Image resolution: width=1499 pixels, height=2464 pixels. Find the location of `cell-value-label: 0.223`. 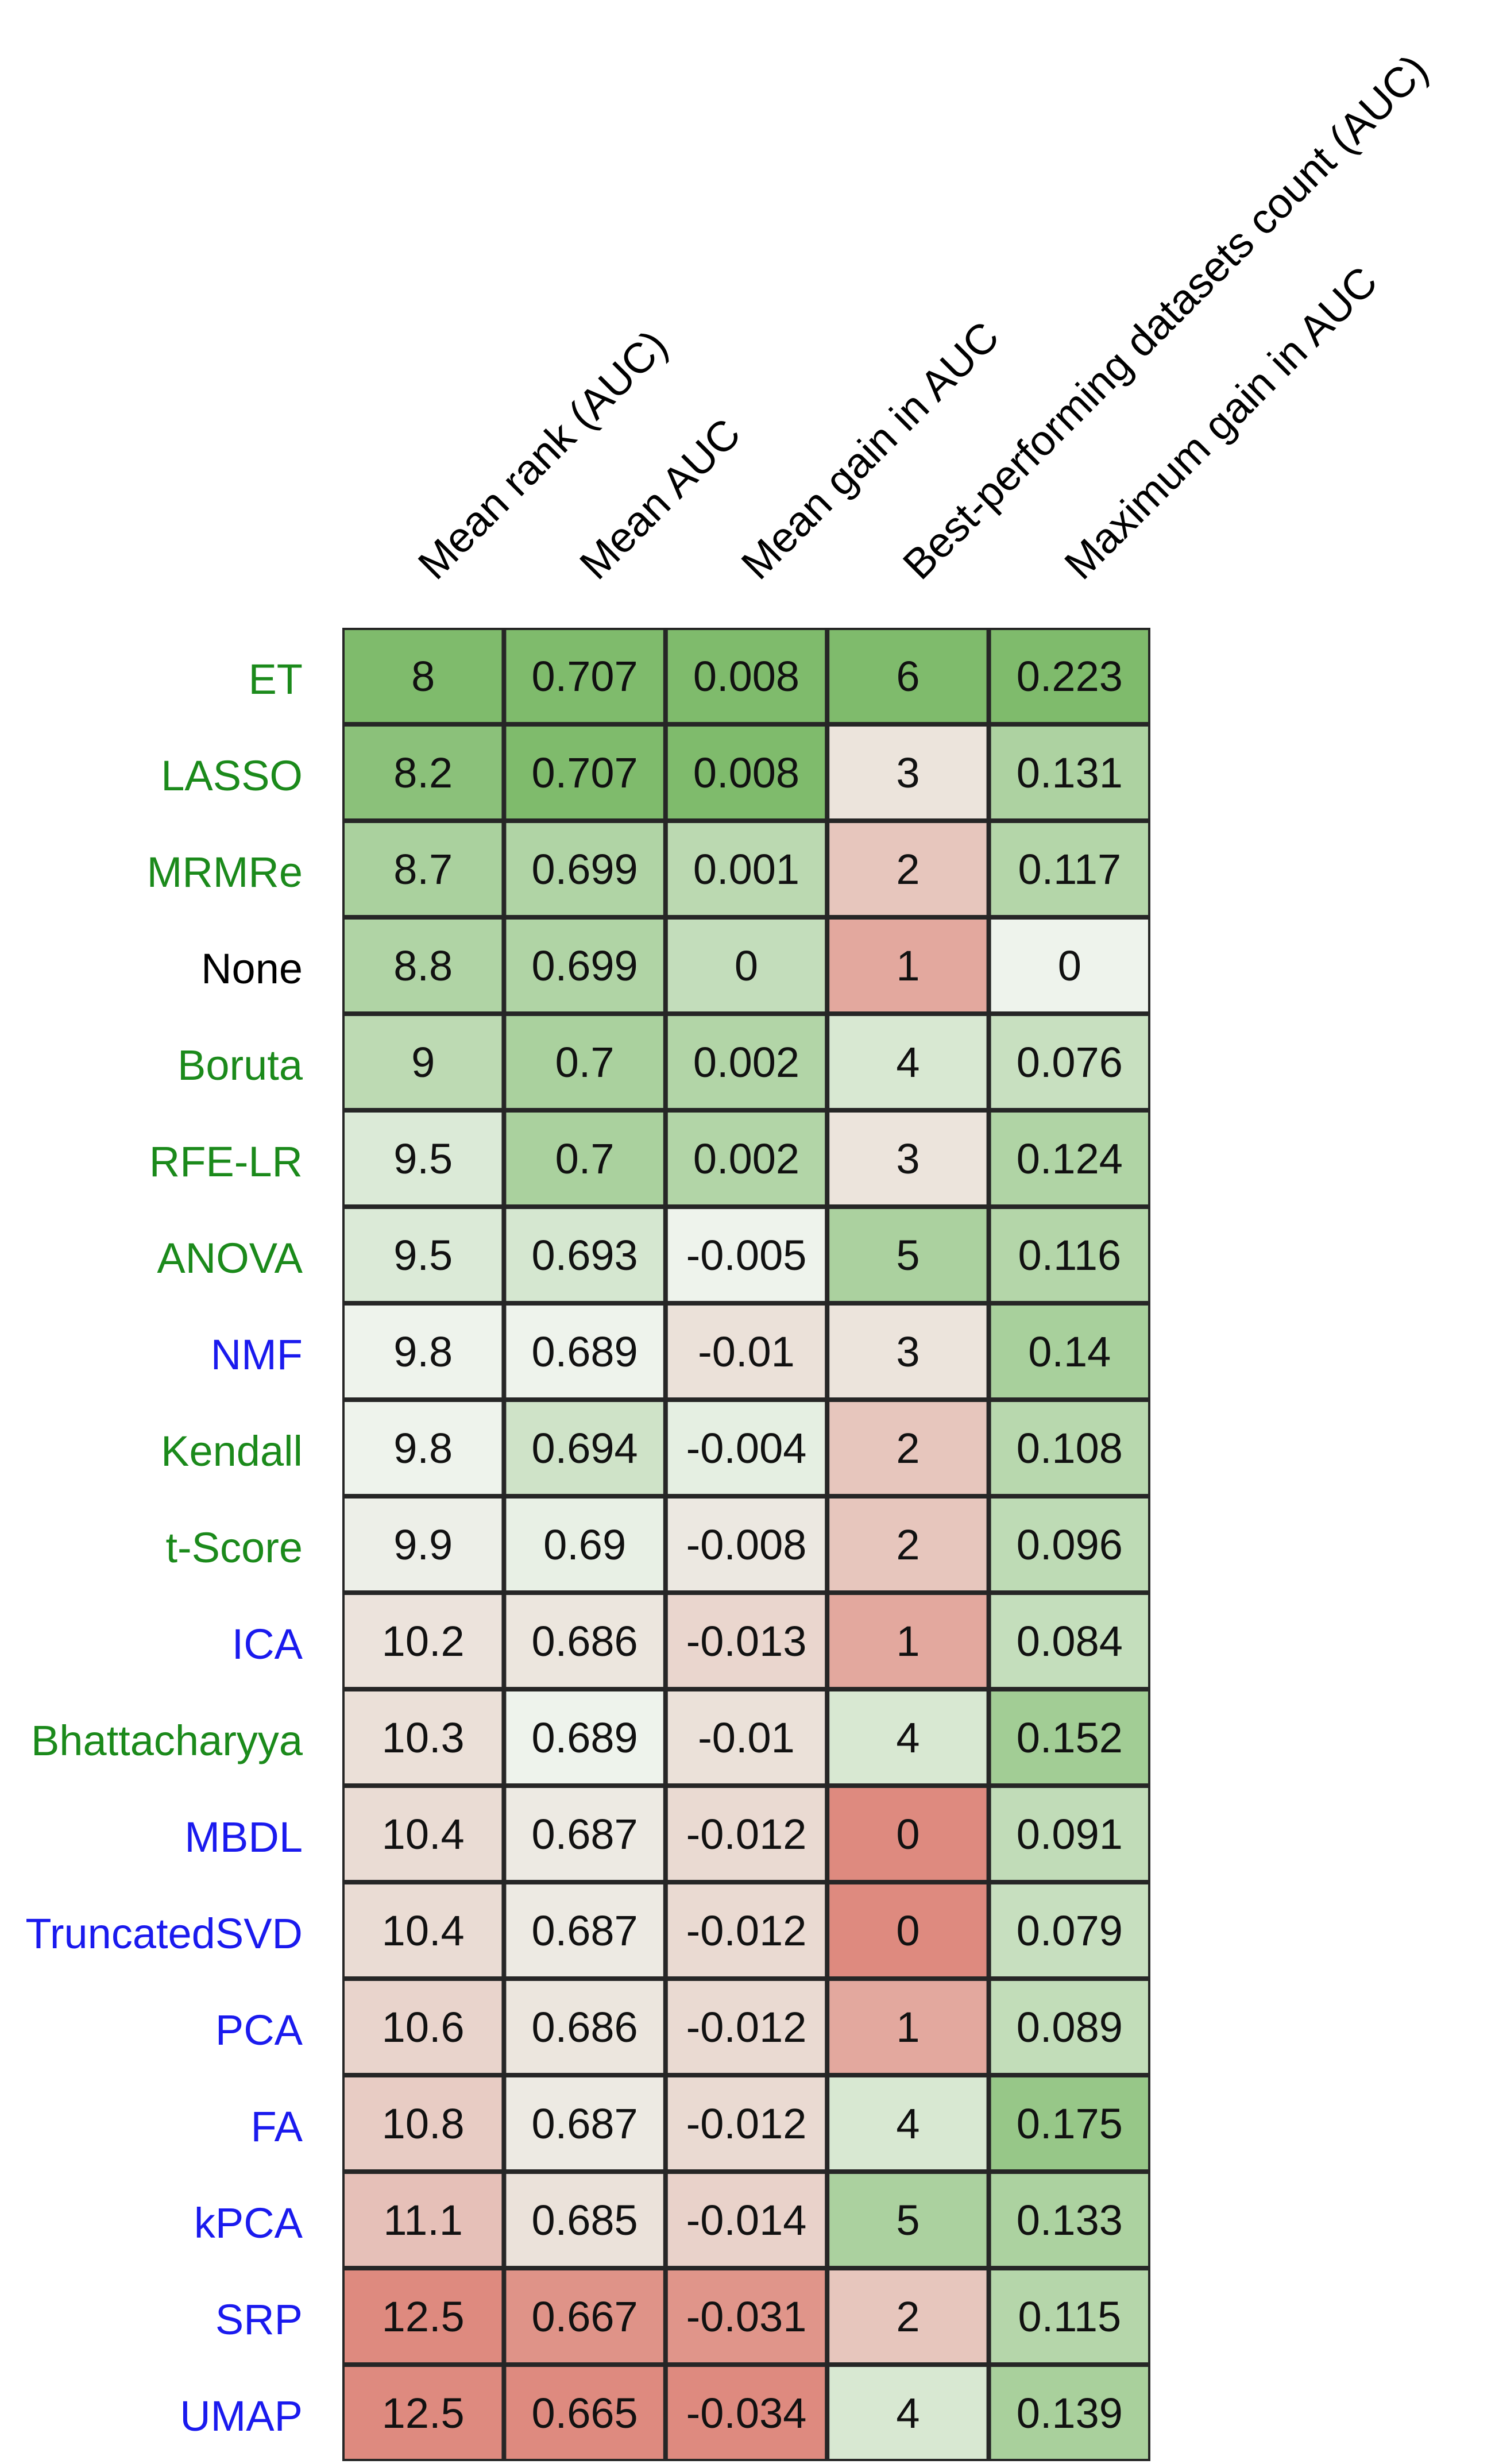

cell-value-label: 0.223 is located at coordinates (1070, 676).